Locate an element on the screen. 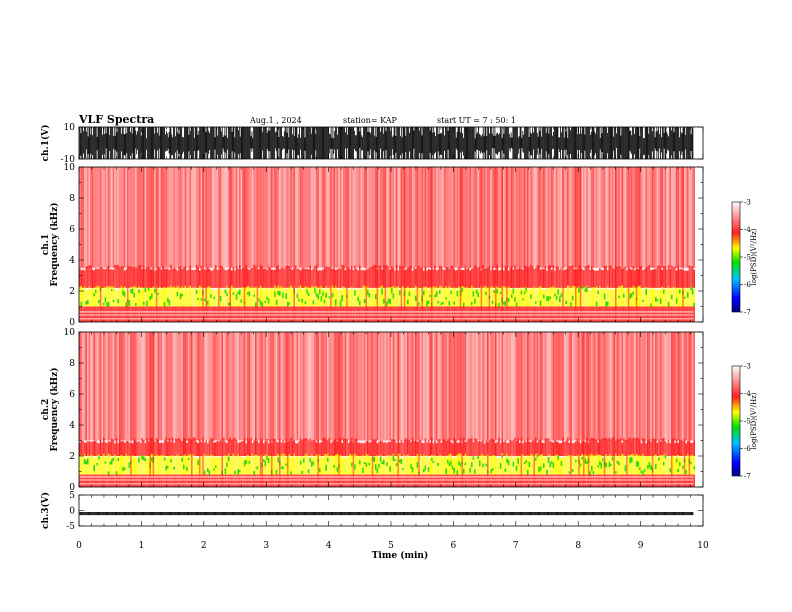 This screenshot has height=612, width=792. x-tick-label: 0 is located at coordinates (79, 546).